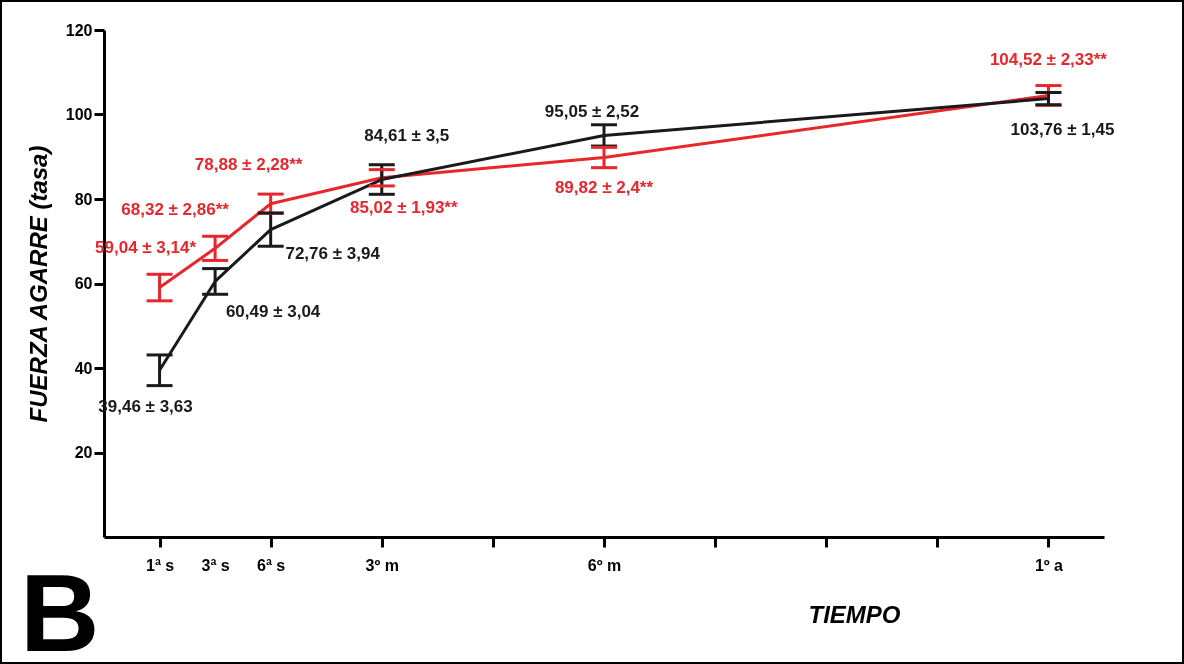 This screenshot has width=1184, height=664. Describe the element at coordinates (79, 114) in the screenshot. I see `y-tick-label: 100` at that location.